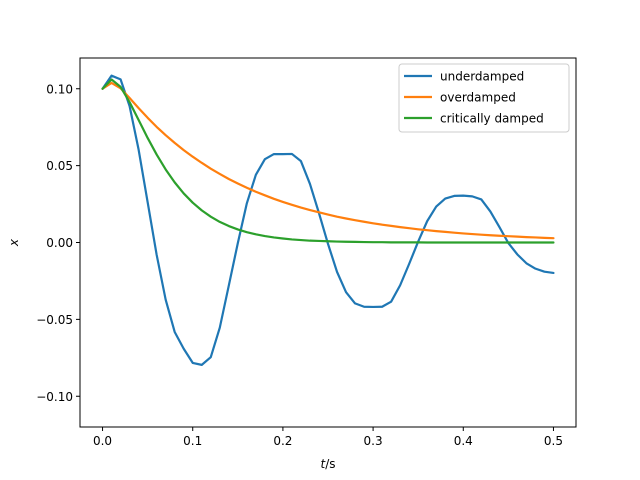  I want to click on x-tick-label: 0.2, so click(282, 441).